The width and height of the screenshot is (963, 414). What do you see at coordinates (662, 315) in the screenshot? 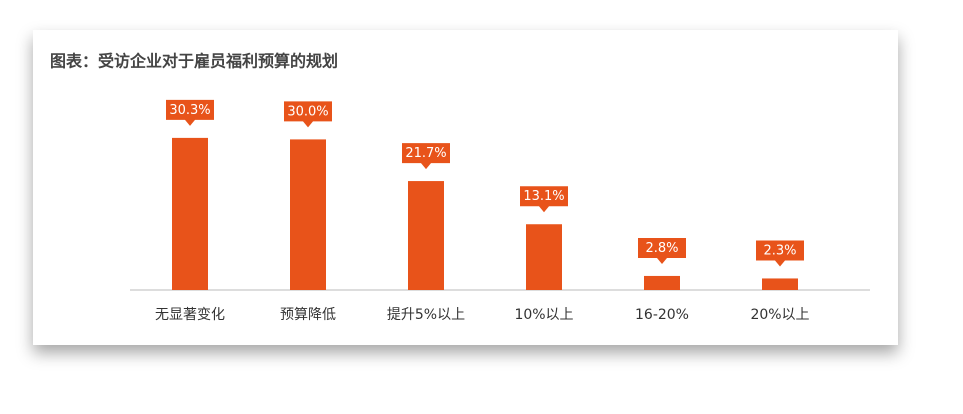
I see `x-tick-label: 16-20%` at bounding box center [662, 315].